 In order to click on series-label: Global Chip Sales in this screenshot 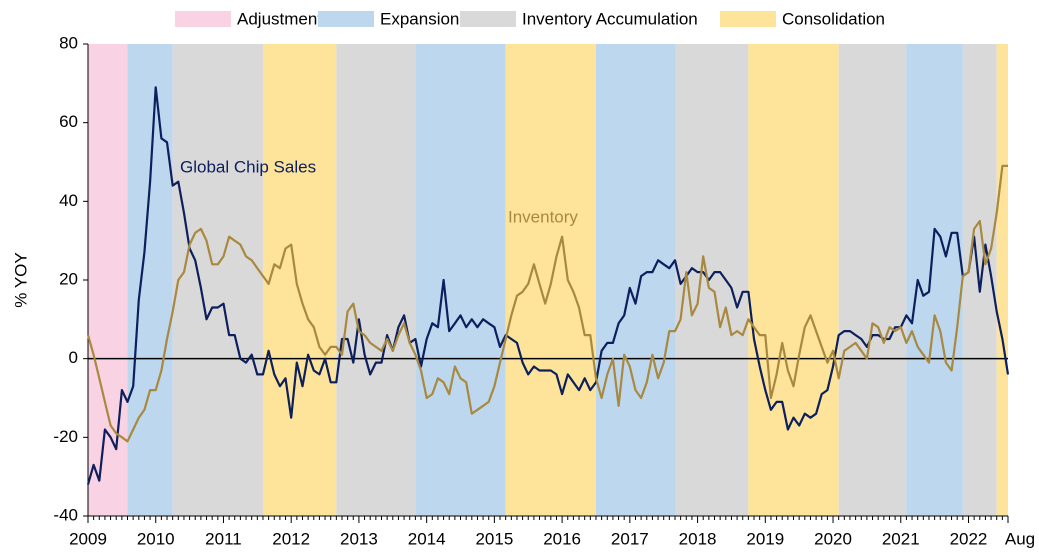, I will do `click(248, 166)`.